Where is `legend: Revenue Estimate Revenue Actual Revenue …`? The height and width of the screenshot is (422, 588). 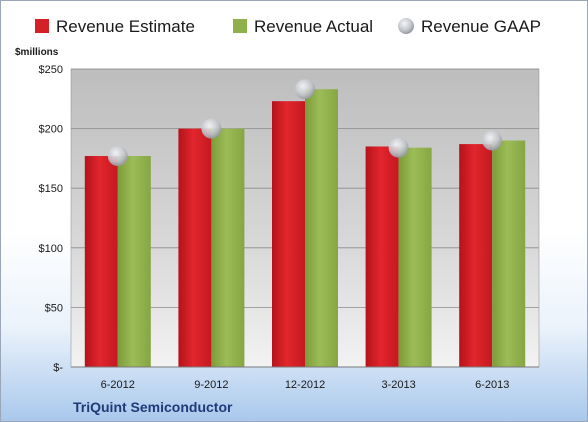 legend: Revenue Estimate Revenue Actual Revenue … is located at coordinates (288, 26).